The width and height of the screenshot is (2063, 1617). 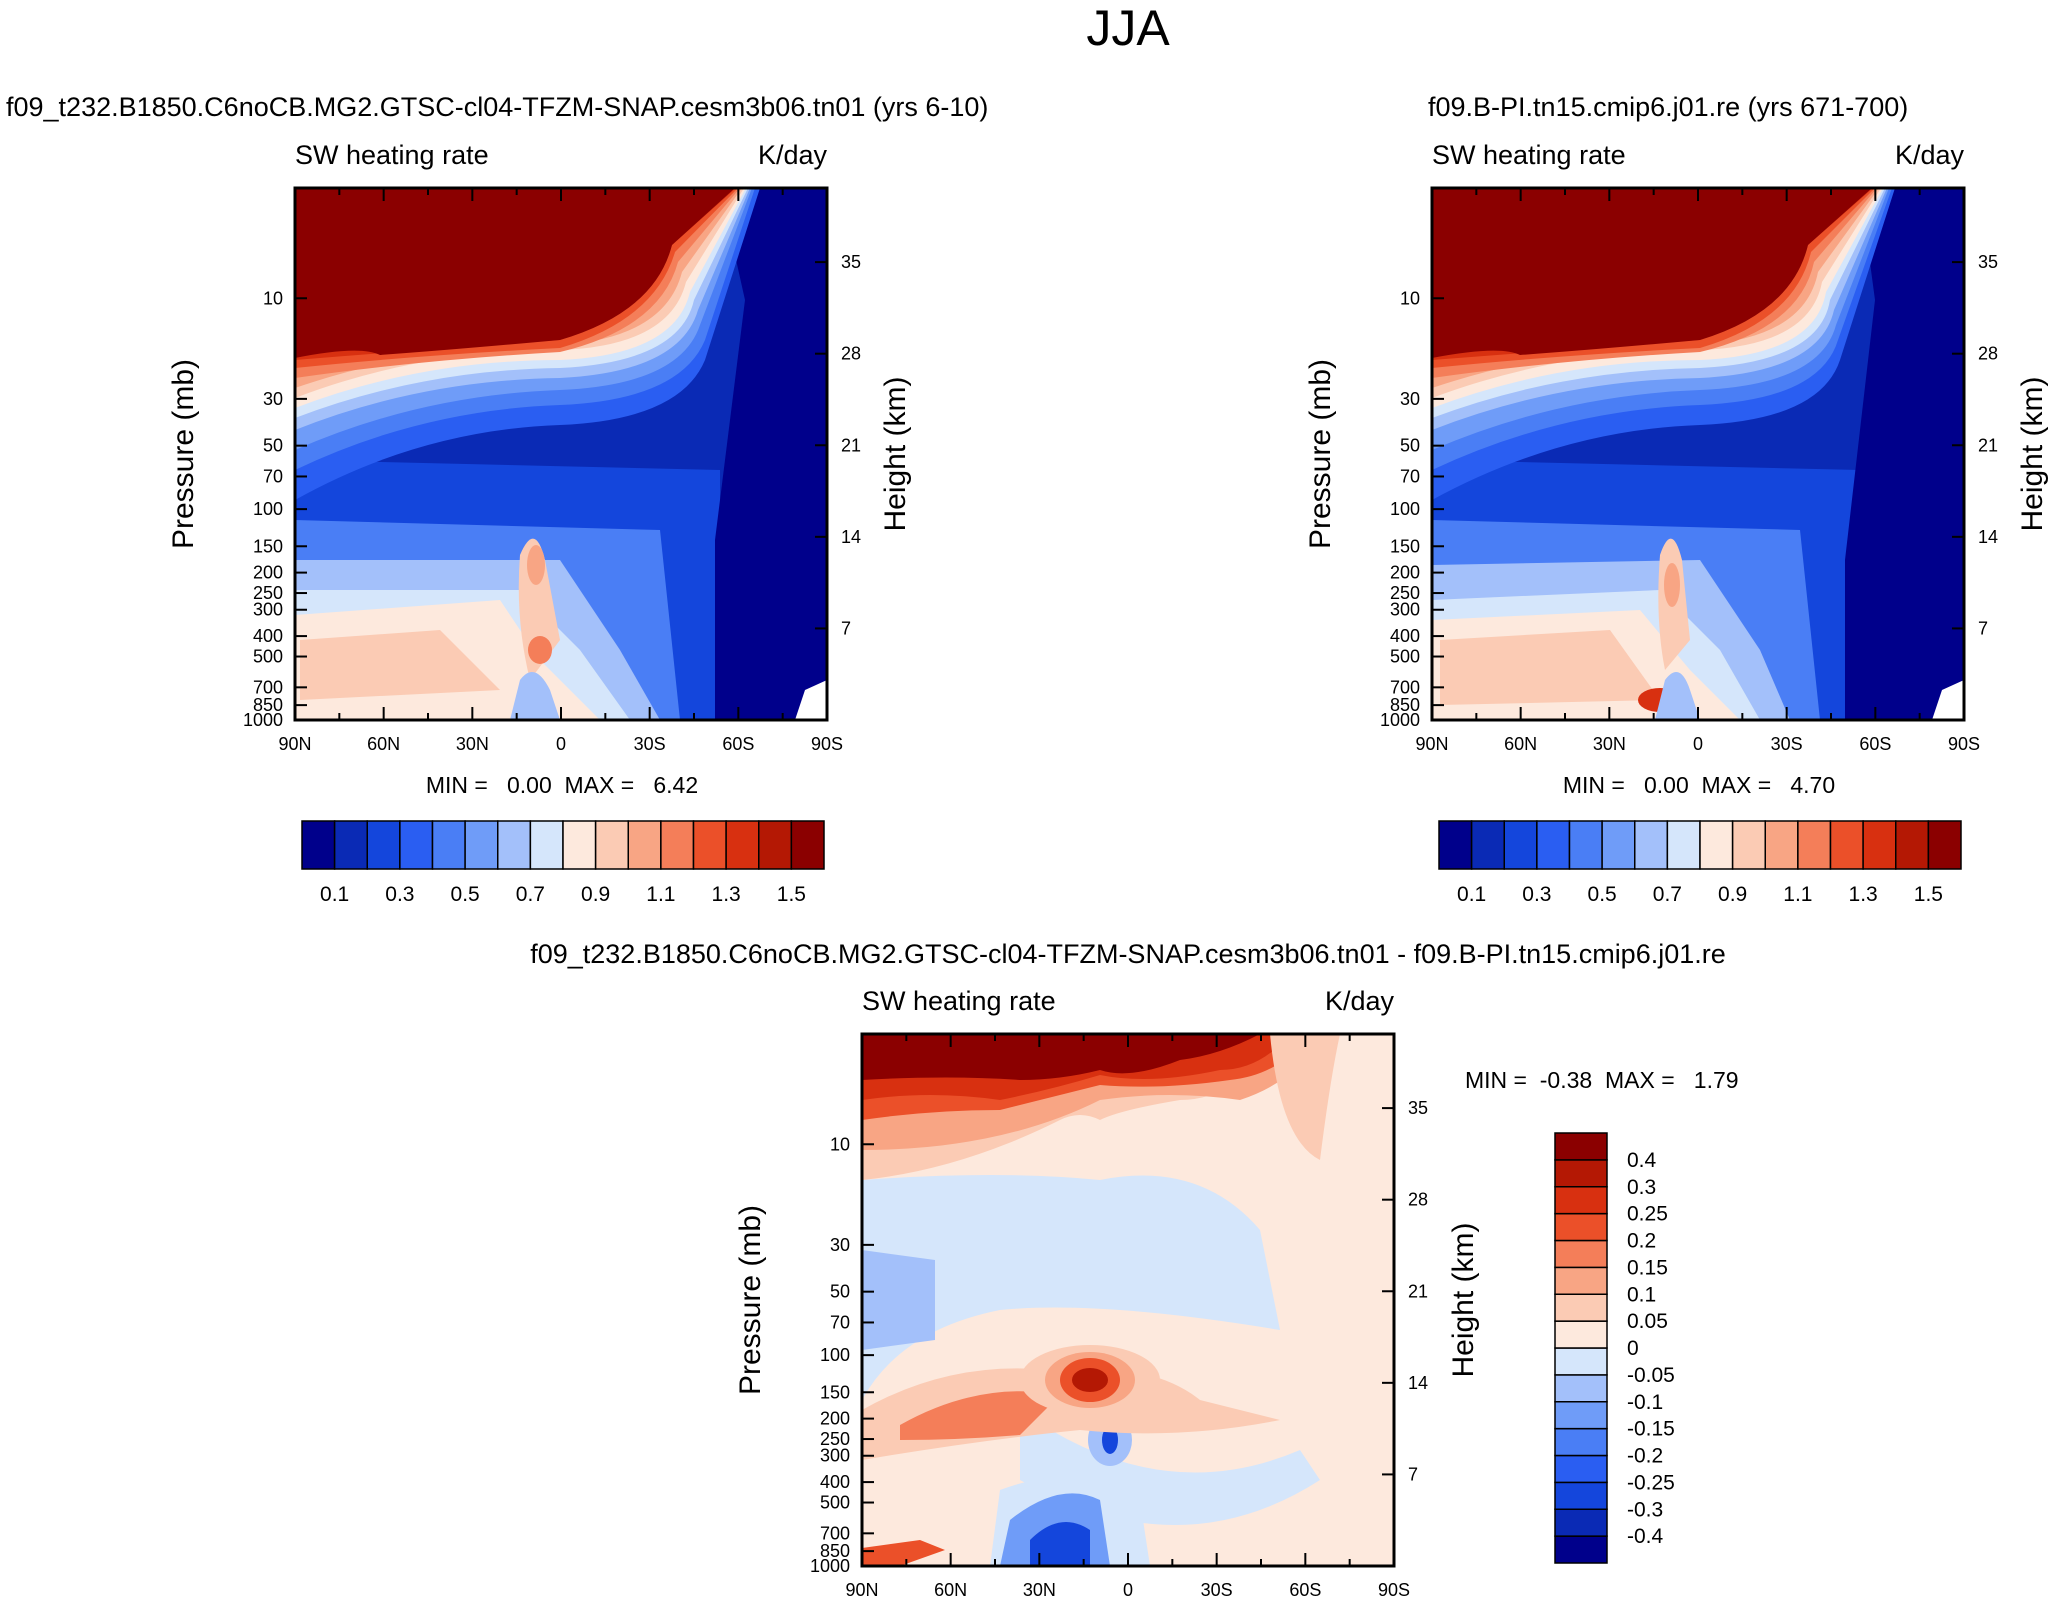 I want to click on colorbar-label: 0.15, so click(x=1647, y=1267).